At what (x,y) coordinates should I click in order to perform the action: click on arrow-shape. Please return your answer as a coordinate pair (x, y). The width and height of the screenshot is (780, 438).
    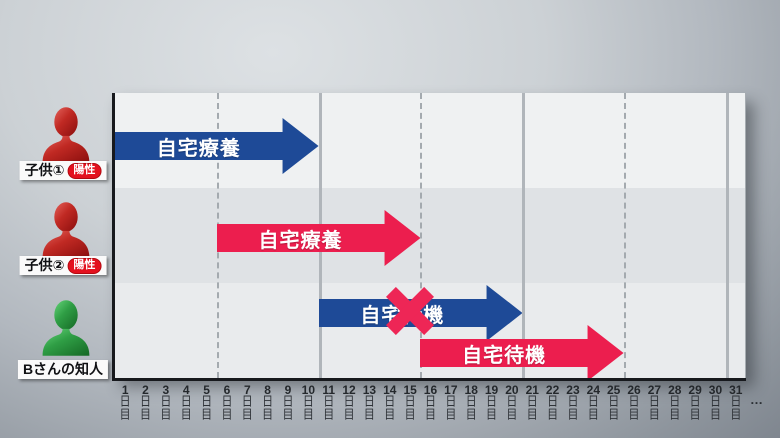
    Looking at the image, I should click on (522, 353).